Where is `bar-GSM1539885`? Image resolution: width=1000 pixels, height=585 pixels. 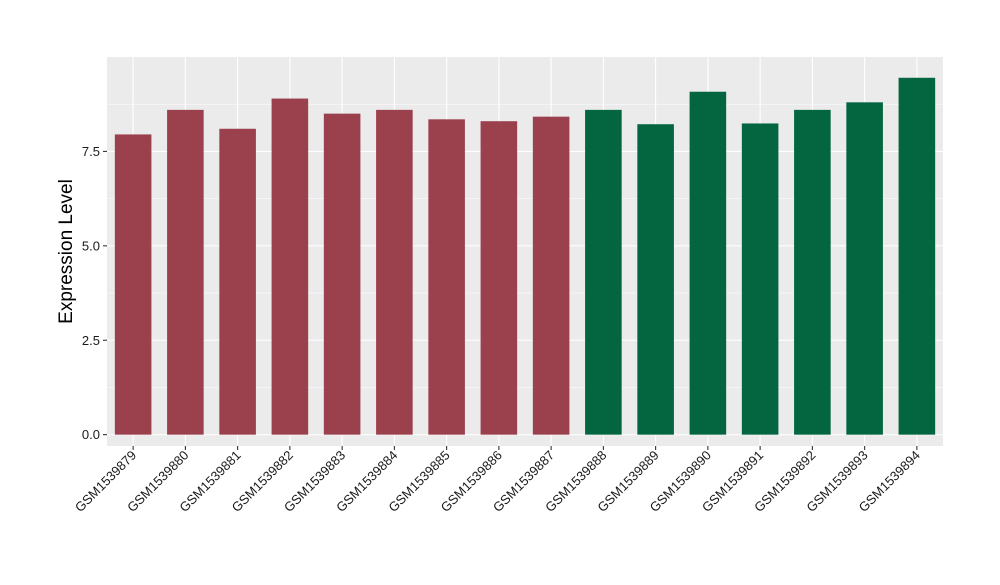 bar-GSM1539885 is located at coordinates (446, 277).